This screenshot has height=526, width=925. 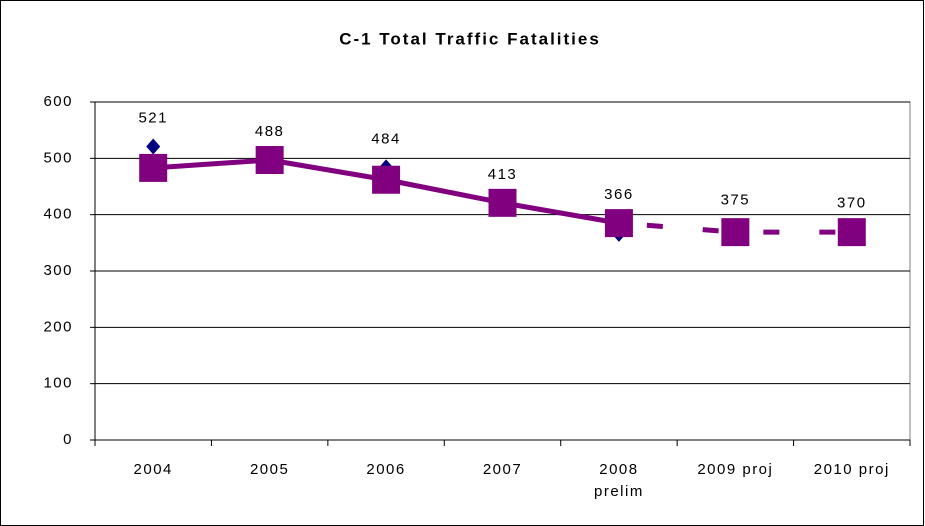 What do you see at coordinates (68, 439) in the screenshot?
I see `y-tick-label: 0` at bounding box center [68, 439].